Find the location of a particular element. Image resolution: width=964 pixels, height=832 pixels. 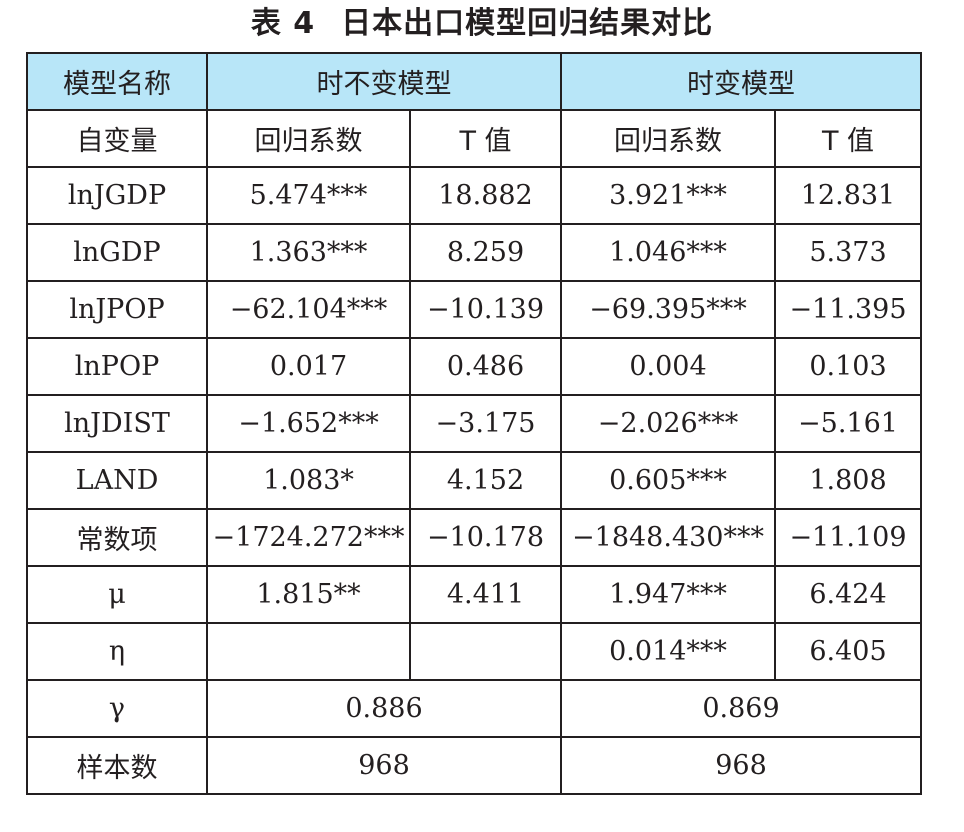

row-ti-t: 18.882 is located at coordinates (485, 195).